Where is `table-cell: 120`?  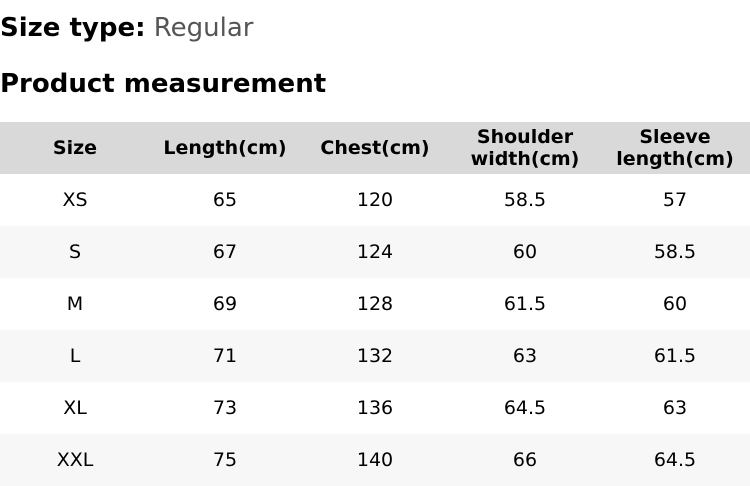 table-cell: 120 is located at coordinates (375, 200).